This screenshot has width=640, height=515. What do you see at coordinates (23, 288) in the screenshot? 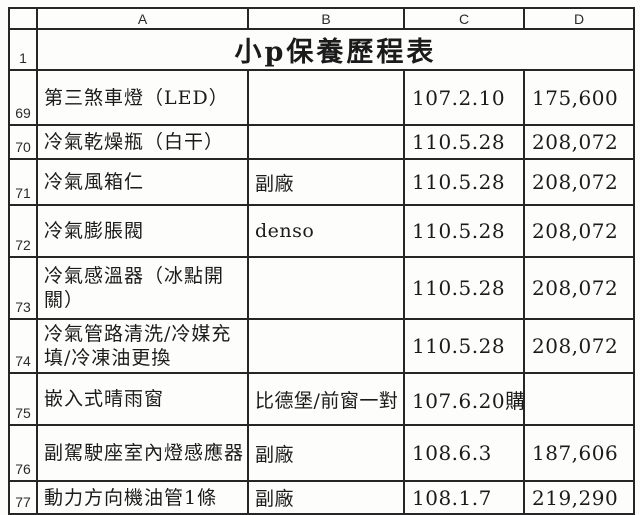
I see `row-number: 73` at bounding box center [23, 288].